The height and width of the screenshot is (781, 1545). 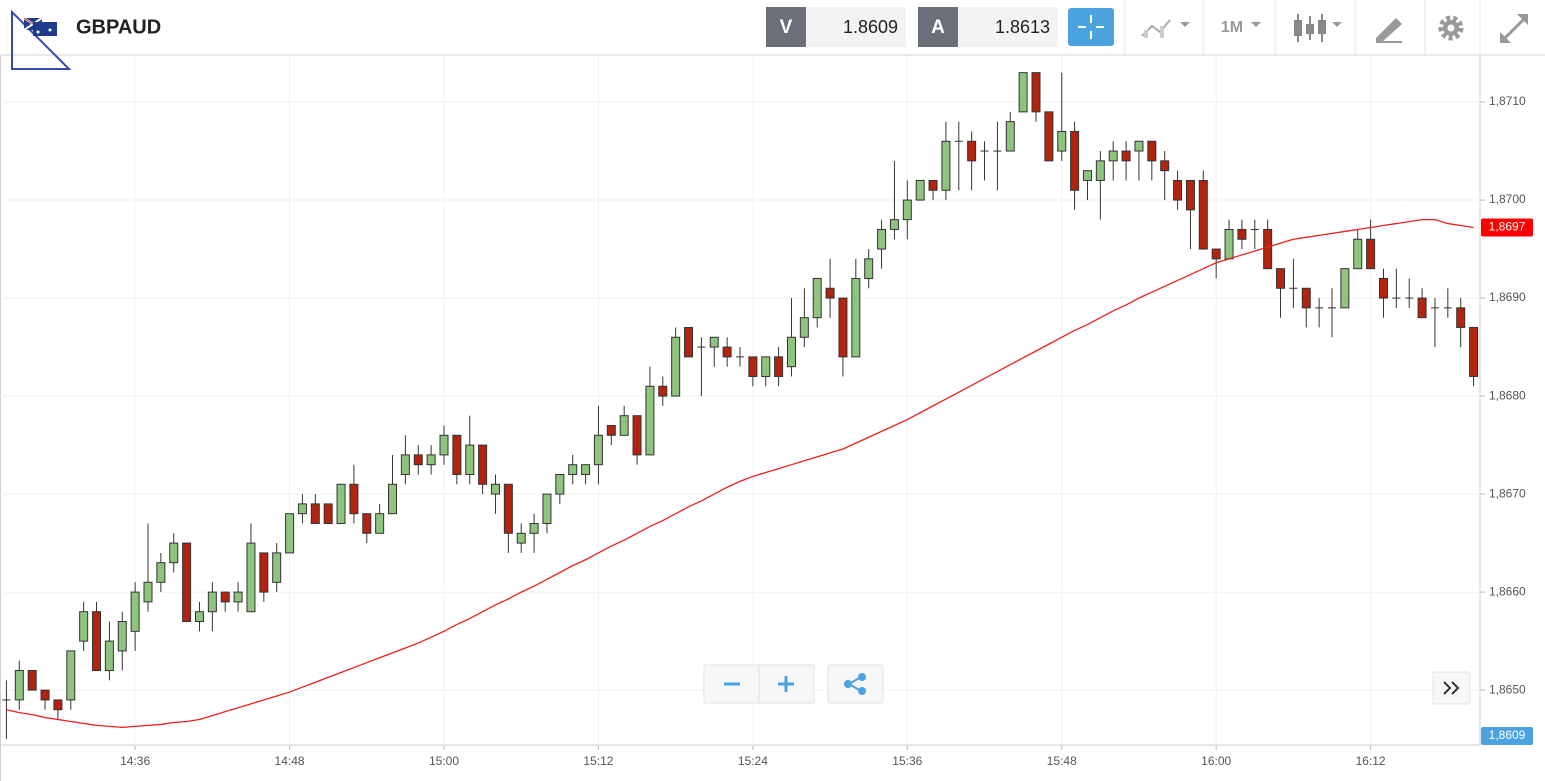 I want to click on ask-box, so click(x=1008, y=27).